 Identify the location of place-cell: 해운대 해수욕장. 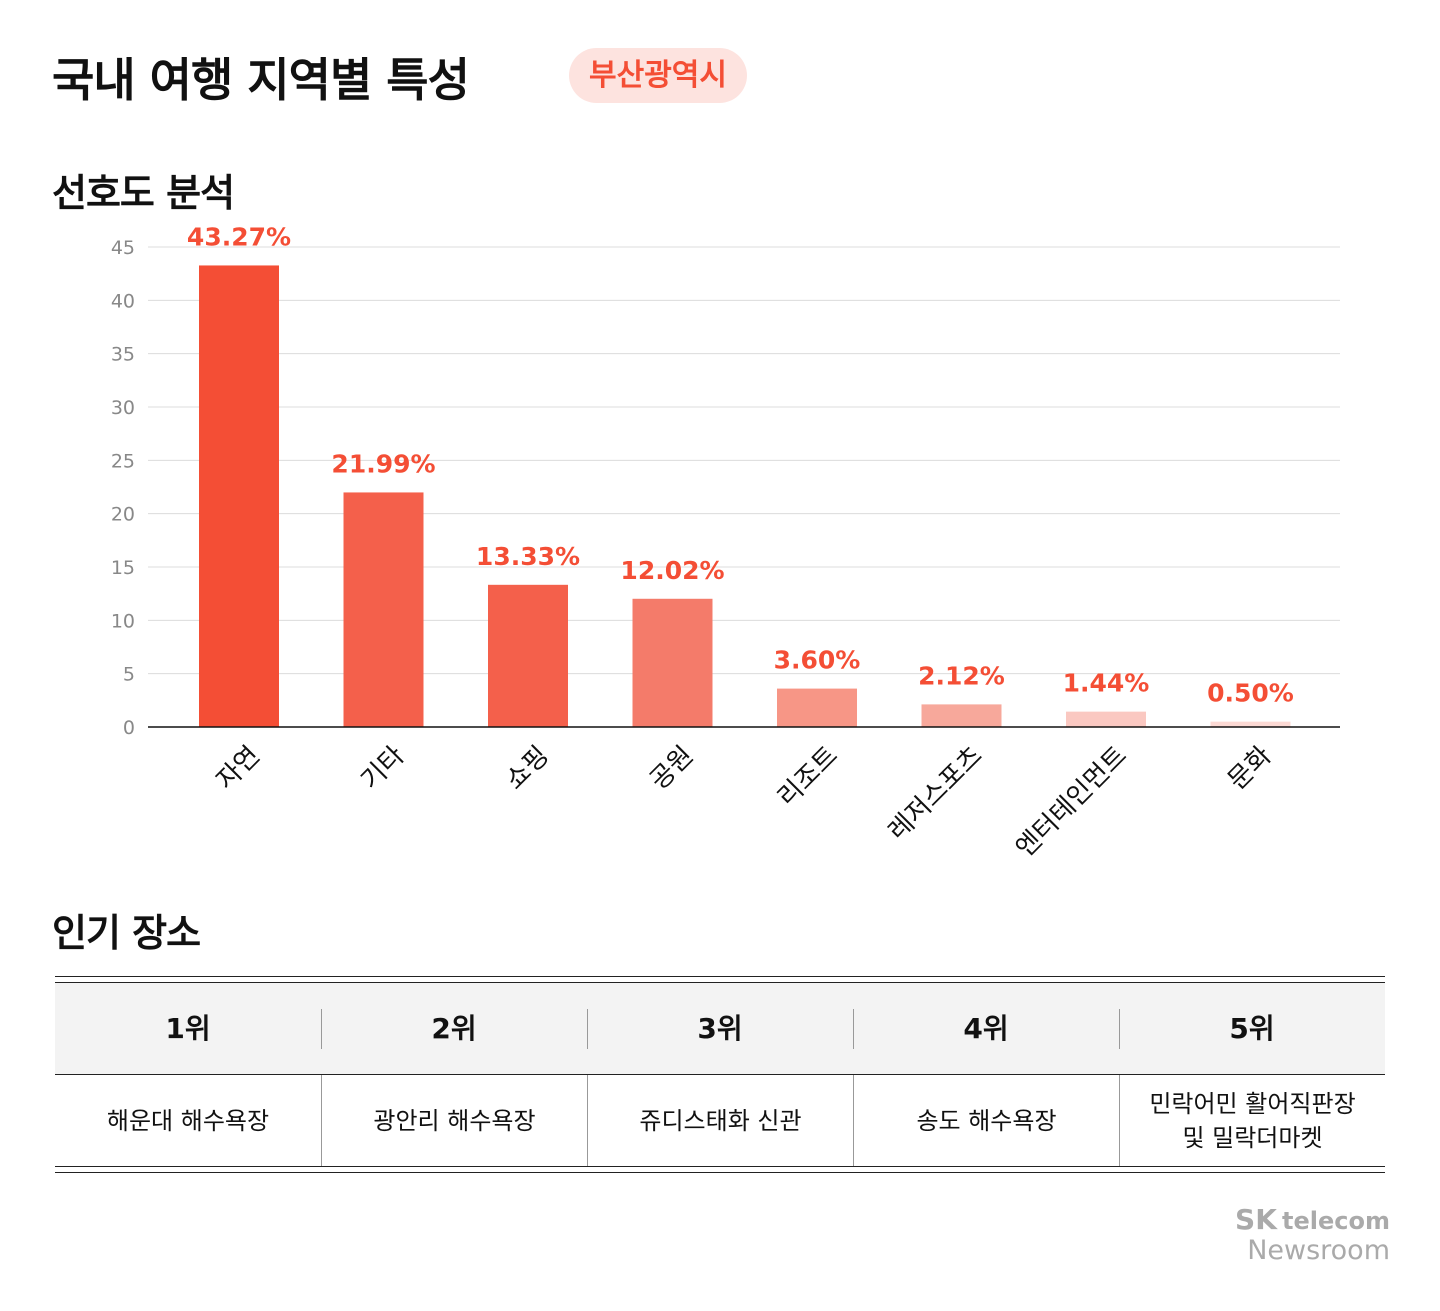
(188, 1120).